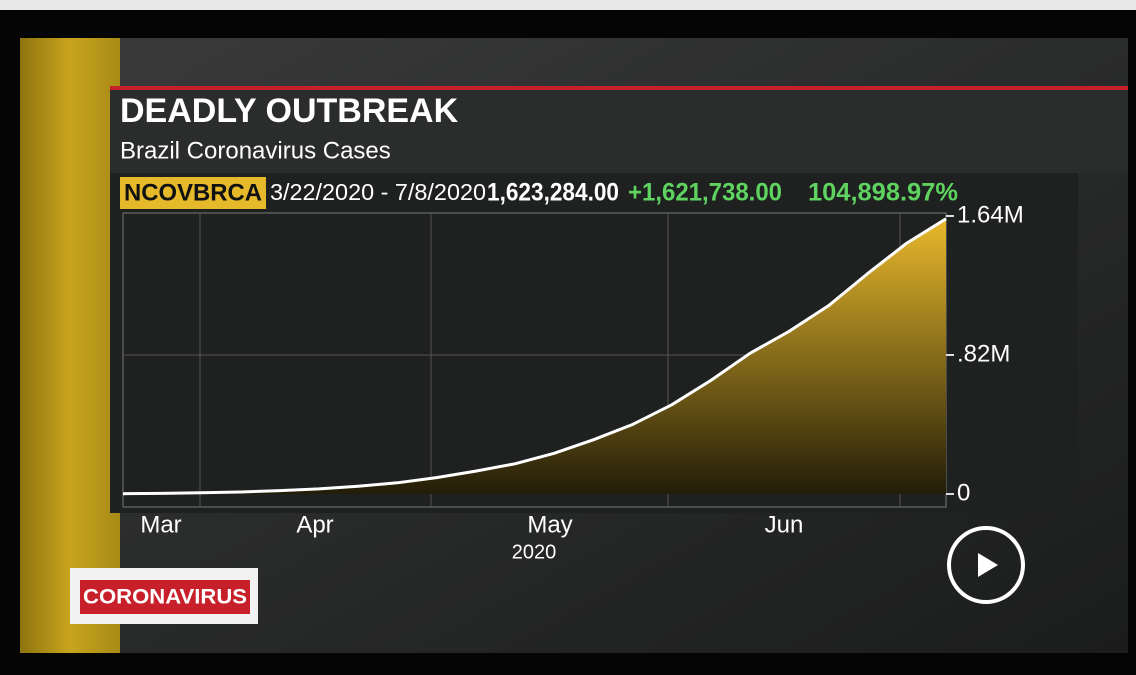 The height and width of the screenshot is (675, 1136). I want to click on y-tick-label: 0, so click(963, 492).